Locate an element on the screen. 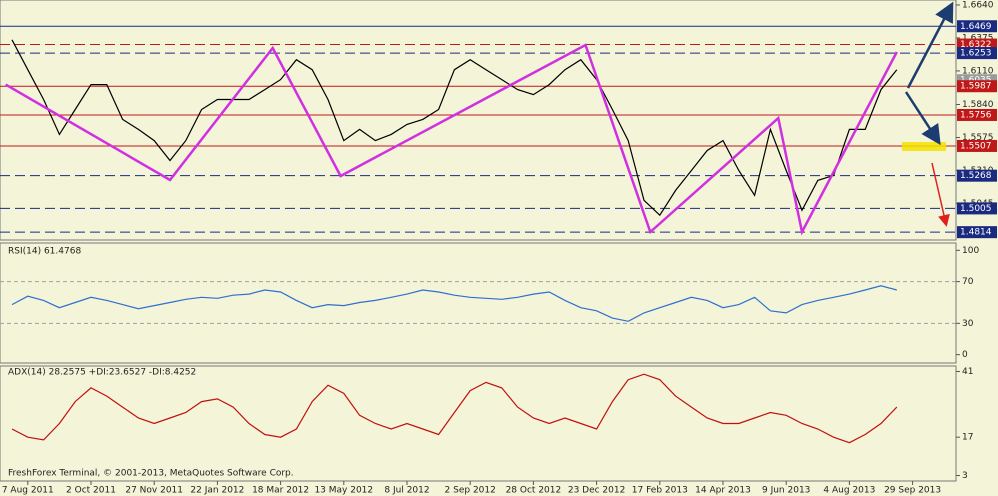 The height and width of the screenshot is (496, 998). level-label: 1.4814 is located at coordinates (976, 233).